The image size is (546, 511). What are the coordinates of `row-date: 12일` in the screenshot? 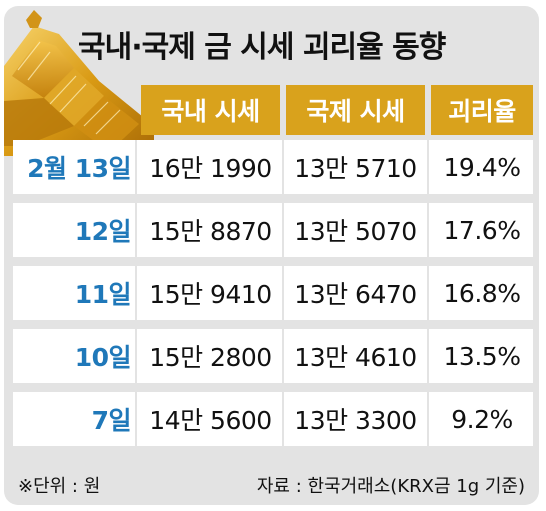 It's located at (103, 231).